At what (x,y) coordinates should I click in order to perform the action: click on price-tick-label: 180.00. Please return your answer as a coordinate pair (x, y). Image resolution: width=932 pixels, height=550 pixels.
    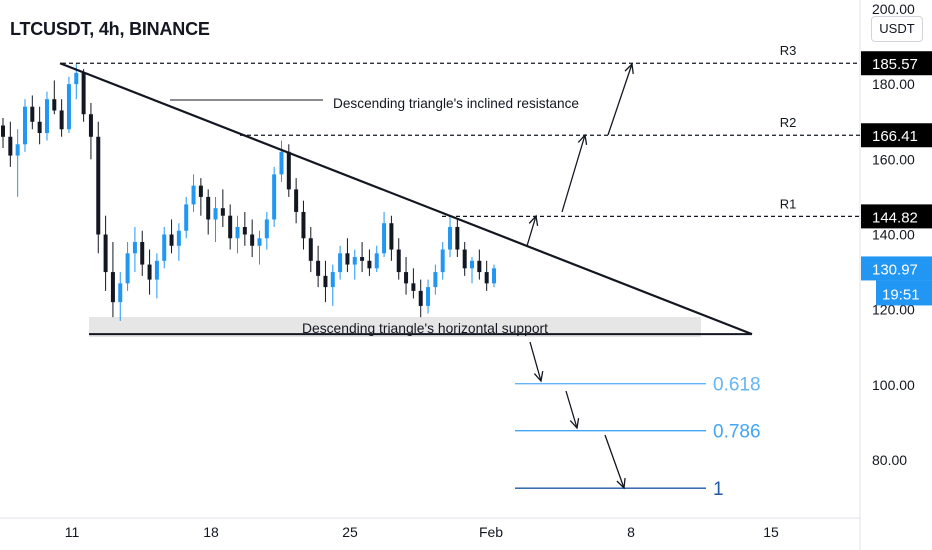
    Looking at the image, I should click on (893, 84).